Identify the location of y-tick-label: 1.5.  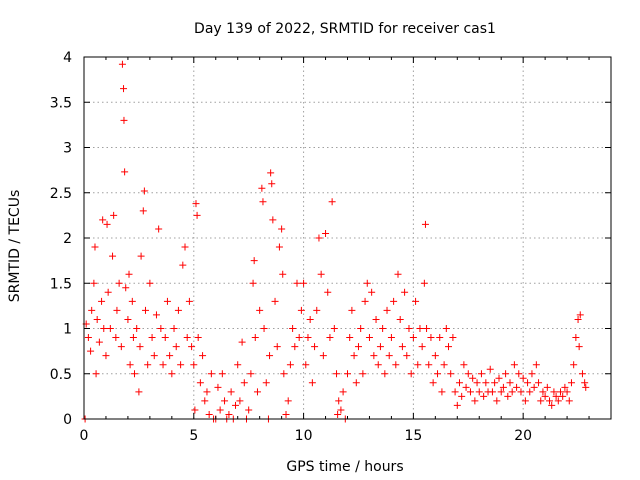
(61, 284).